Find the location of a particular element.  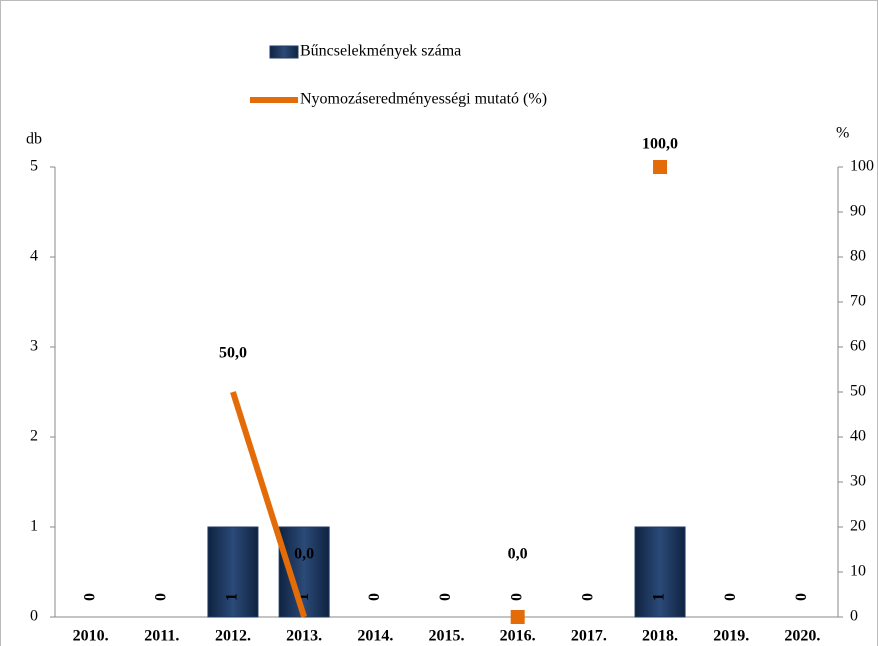

x-tick-label: 2013. is located at coordinates (304, 636).